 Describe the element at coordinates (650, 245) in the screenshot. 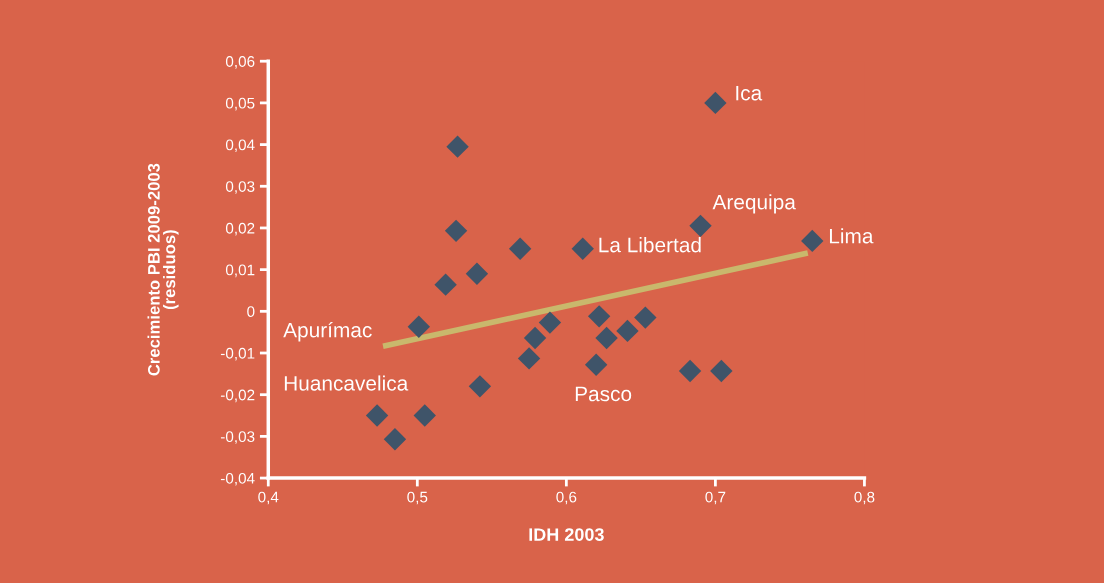

I see `annotation: La Libertad` at that location.